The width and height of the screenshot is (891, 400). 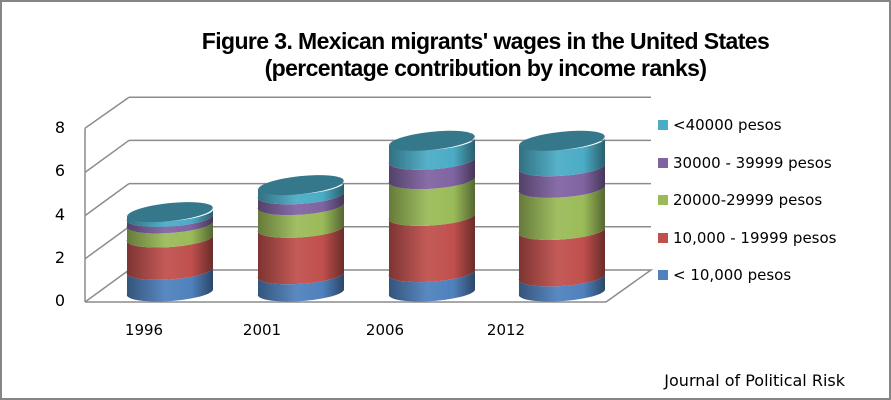 I want to click on legend-label: < 10,000 pesos, so click(x=732, y=275).